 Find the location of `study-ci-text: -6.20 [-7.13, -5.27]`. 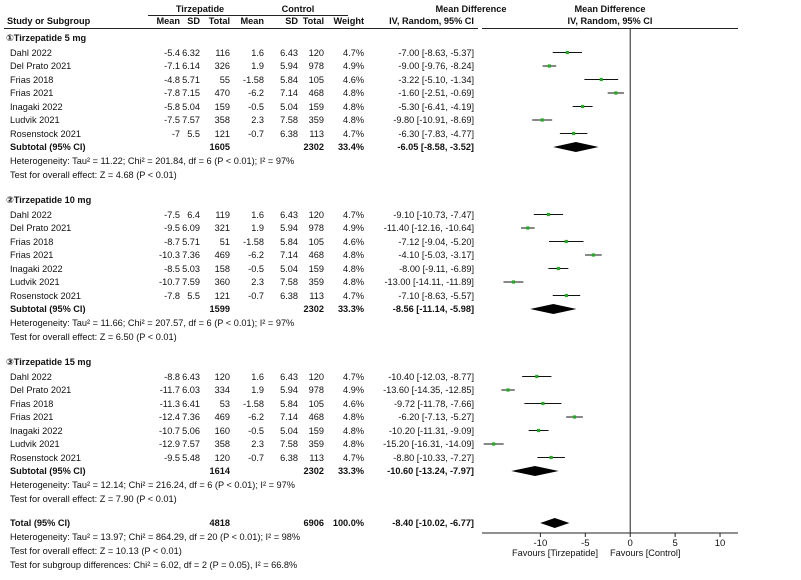

study-ci-text: -6.20 [-7.13, -5.27] is located at coordinates (436, 417).